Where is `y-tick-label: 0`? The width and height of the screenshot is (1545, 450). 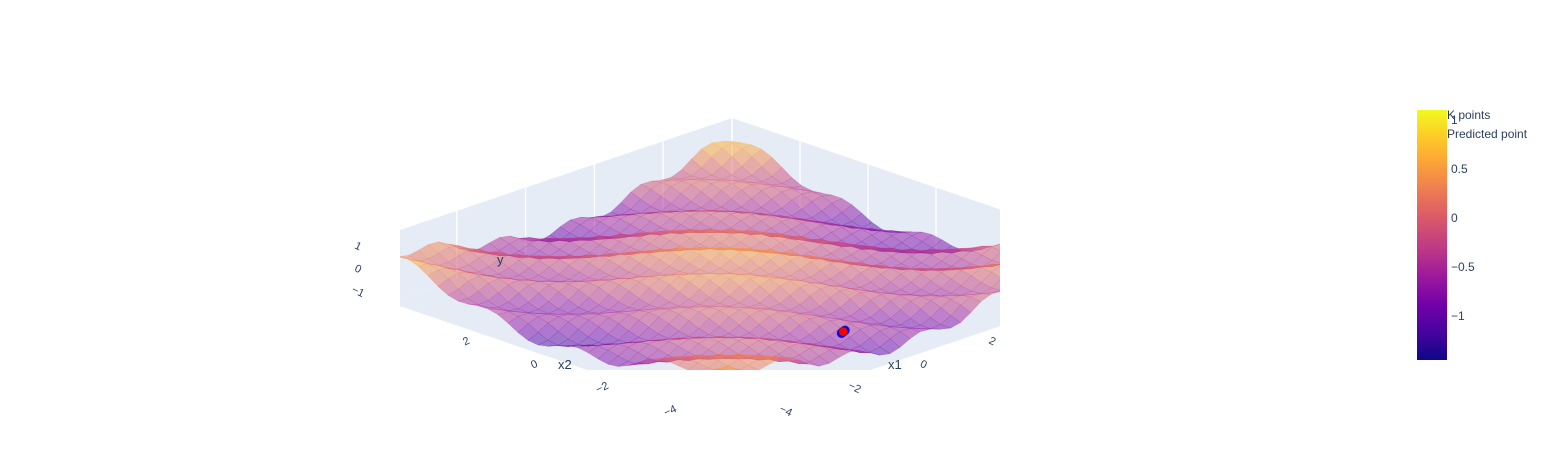
y-tick-label: 0 is located at coordinates (358, 269).